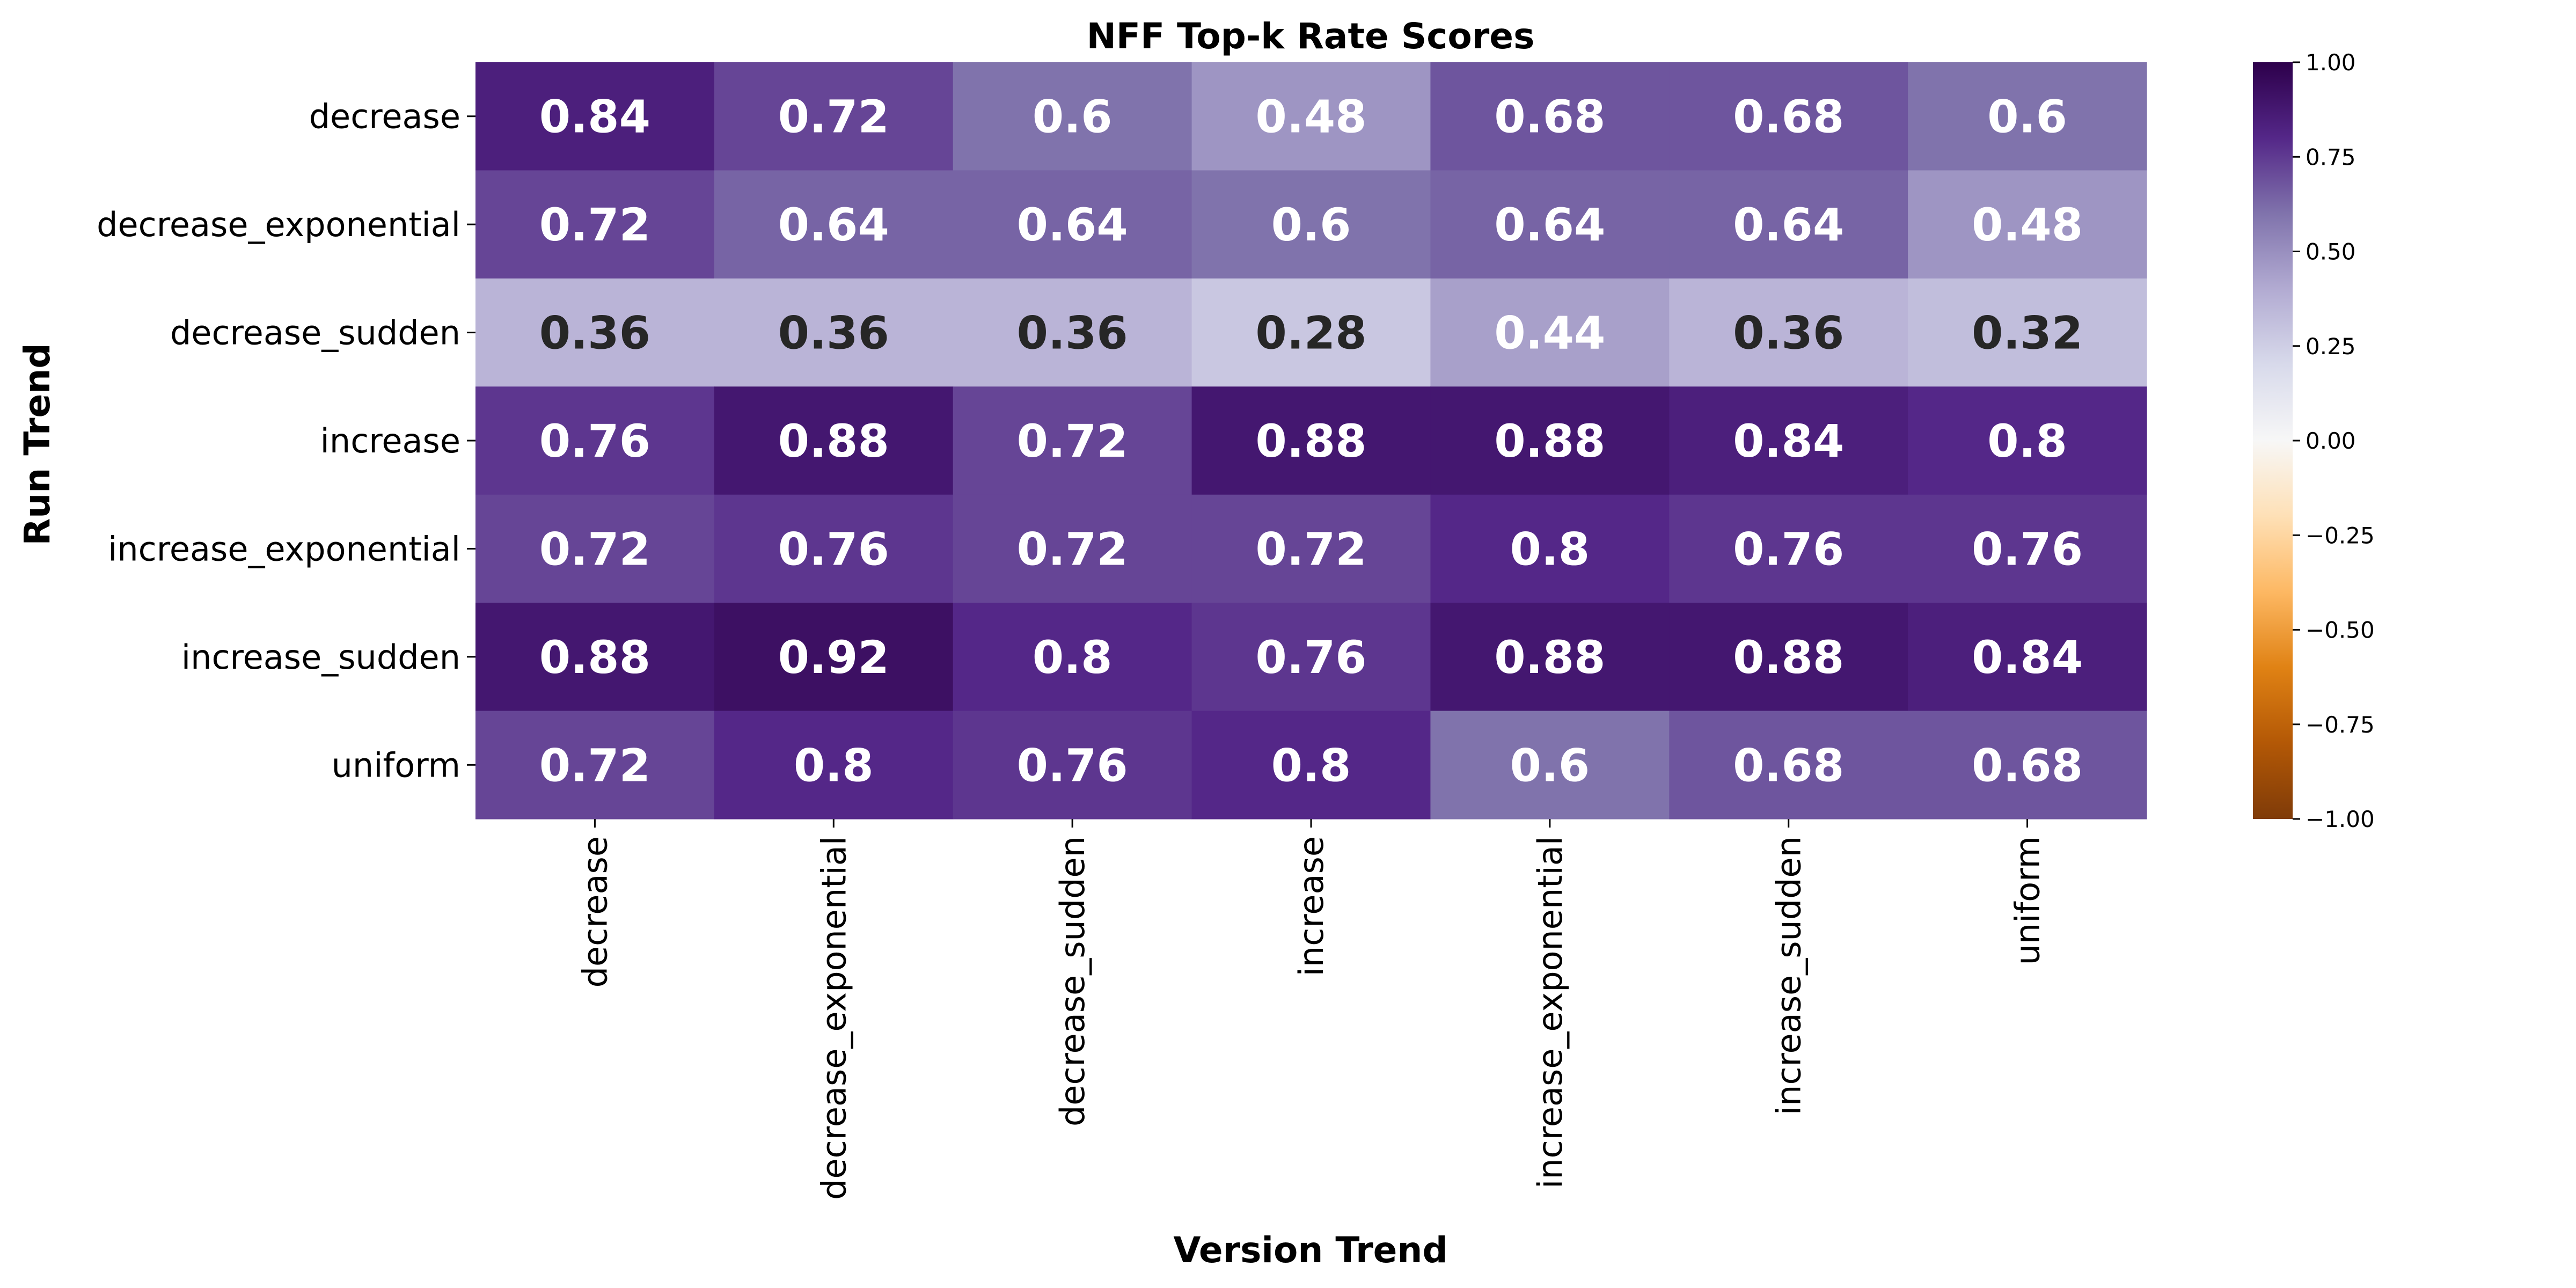  Describe the element at coordinates (833, 1018) in the screenshot. I see `x-tick-label: decrease_exponential` at that location.